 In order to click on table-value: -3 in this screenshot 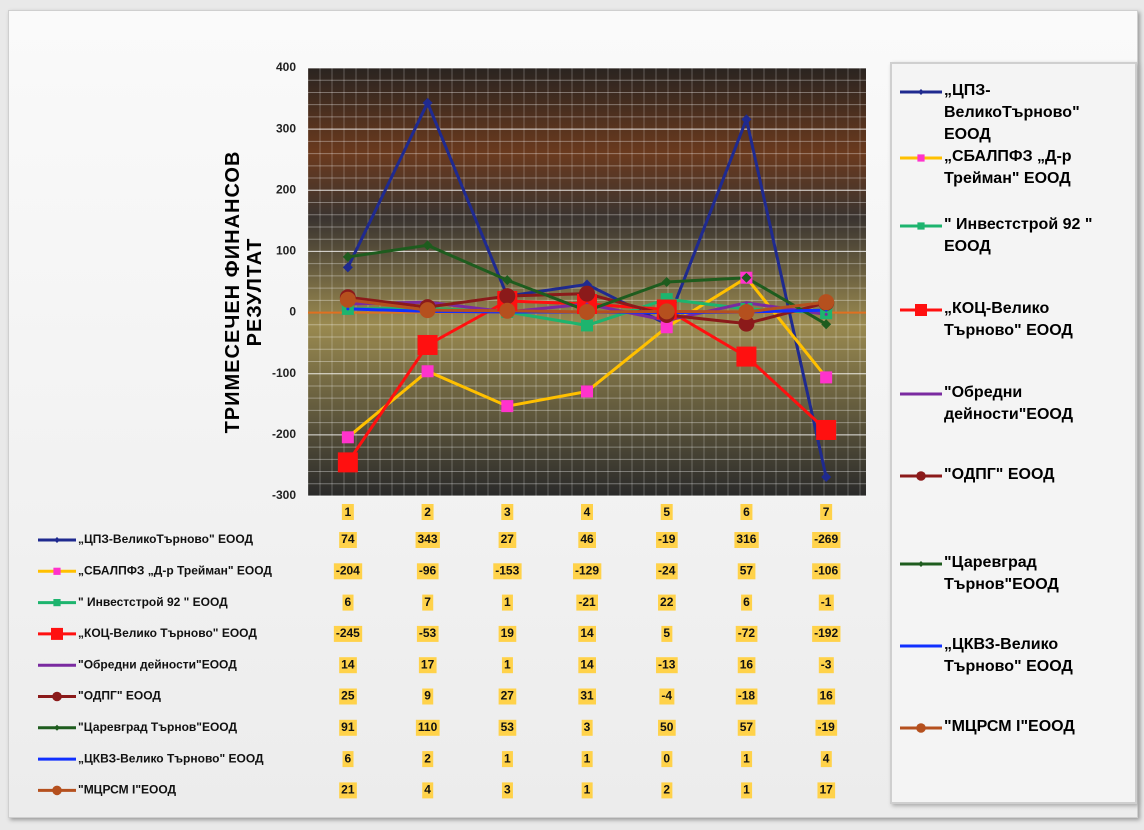, I will do `click(826, 664)`.